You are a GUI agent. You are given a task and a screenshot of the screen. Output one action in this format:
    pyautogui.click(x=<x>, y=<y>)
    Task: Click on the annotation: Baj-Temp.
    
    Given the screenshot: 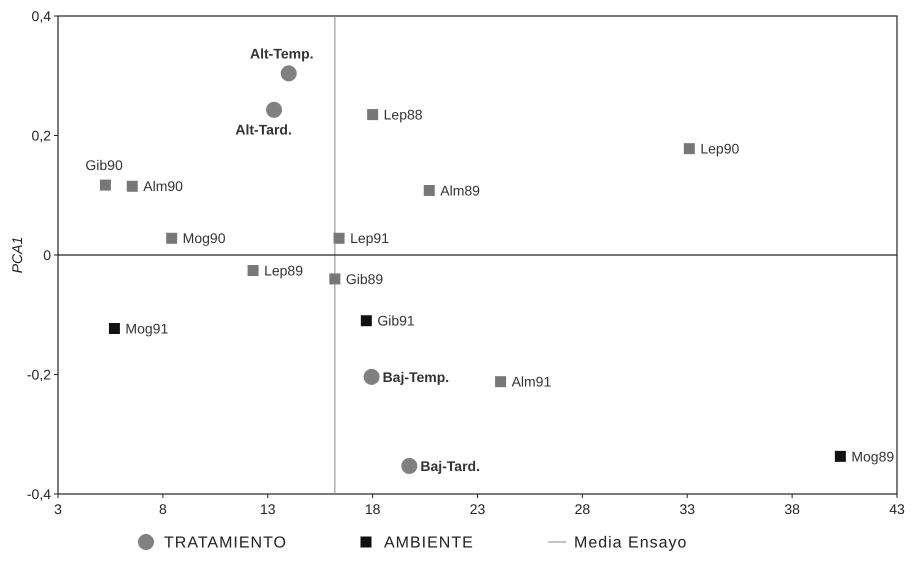 What is the action you would take?
    pyautogui.click(x=416, y=376)
    